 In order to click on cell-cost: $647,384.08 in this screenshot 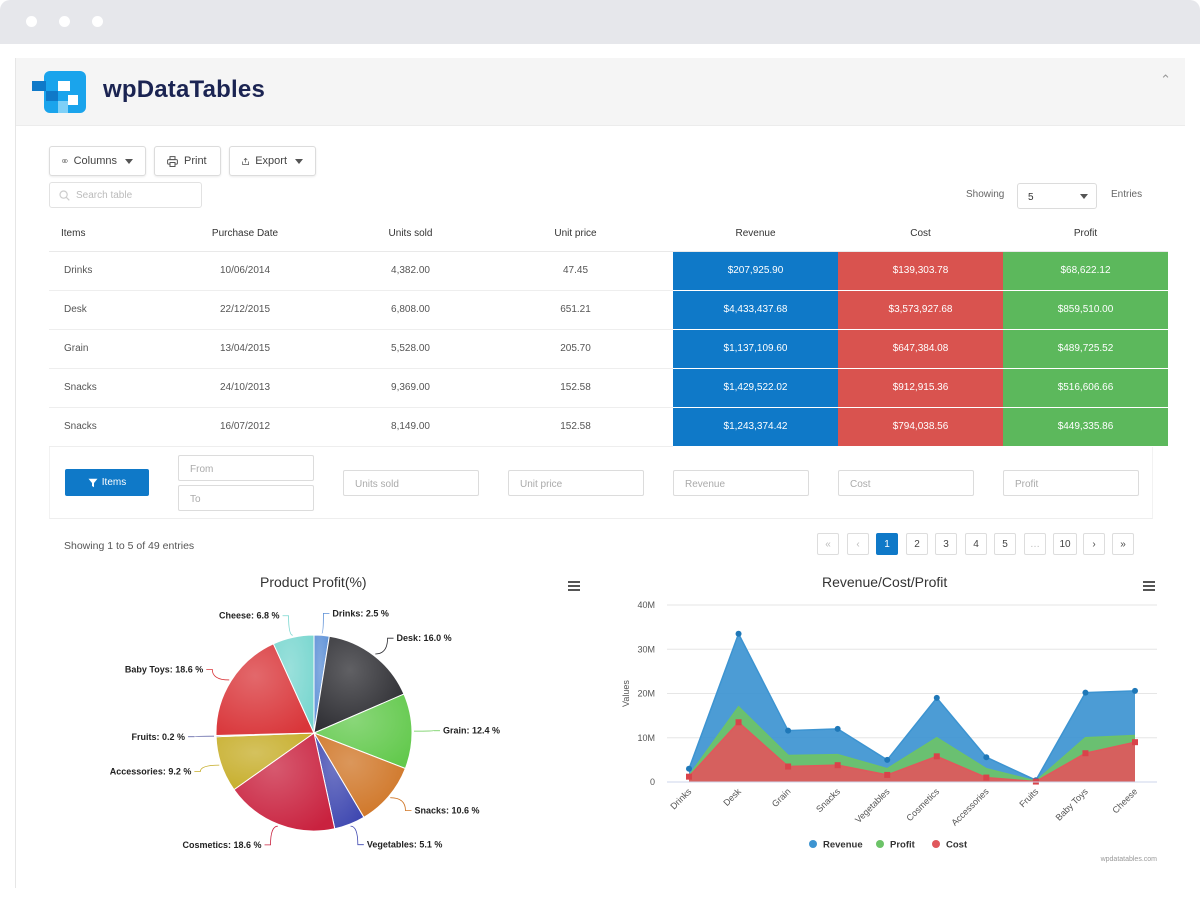, I will do `click(920, 349)`.